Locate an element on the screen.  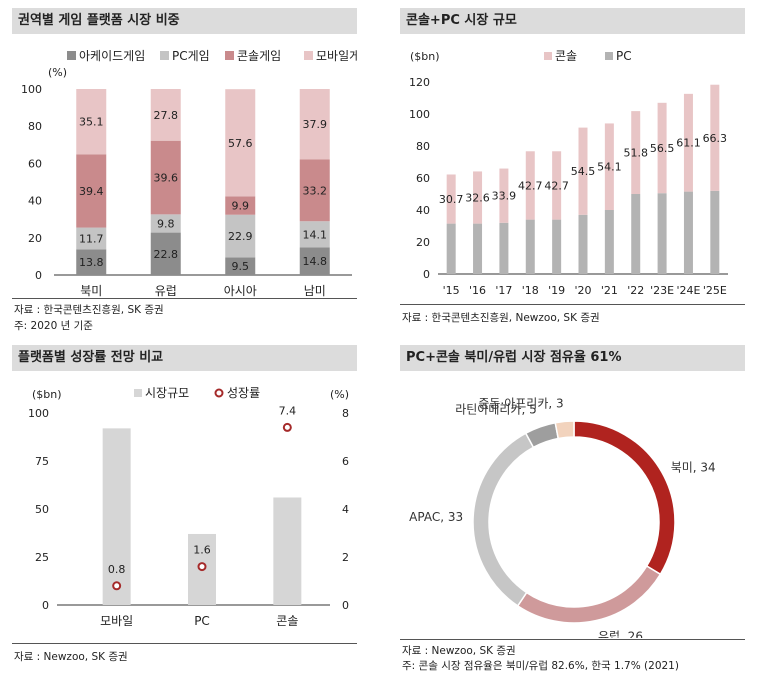
x-tick-label: 남미 is located at coordinates (315, 291).